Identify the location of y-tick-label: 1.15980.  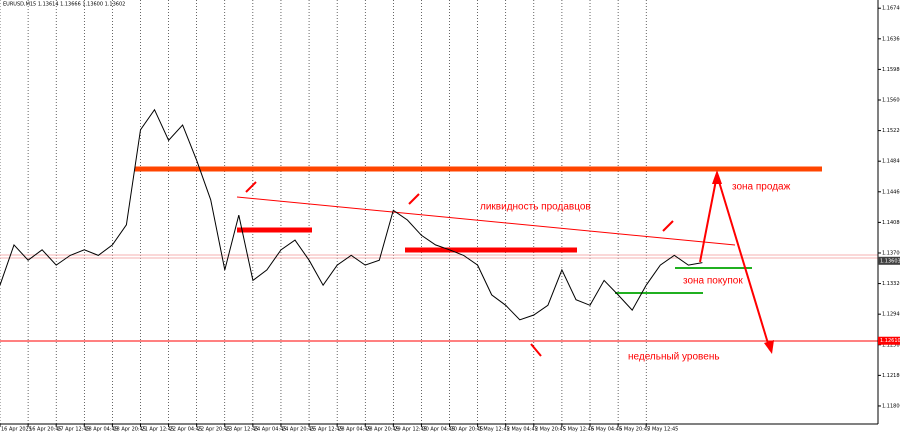
(891, 70).